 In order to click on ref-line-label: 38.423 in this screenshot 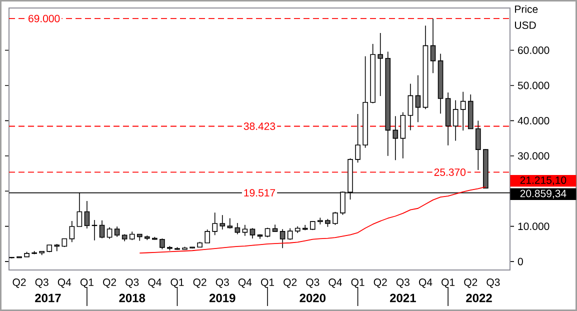, I will do `click(260, 126)`.